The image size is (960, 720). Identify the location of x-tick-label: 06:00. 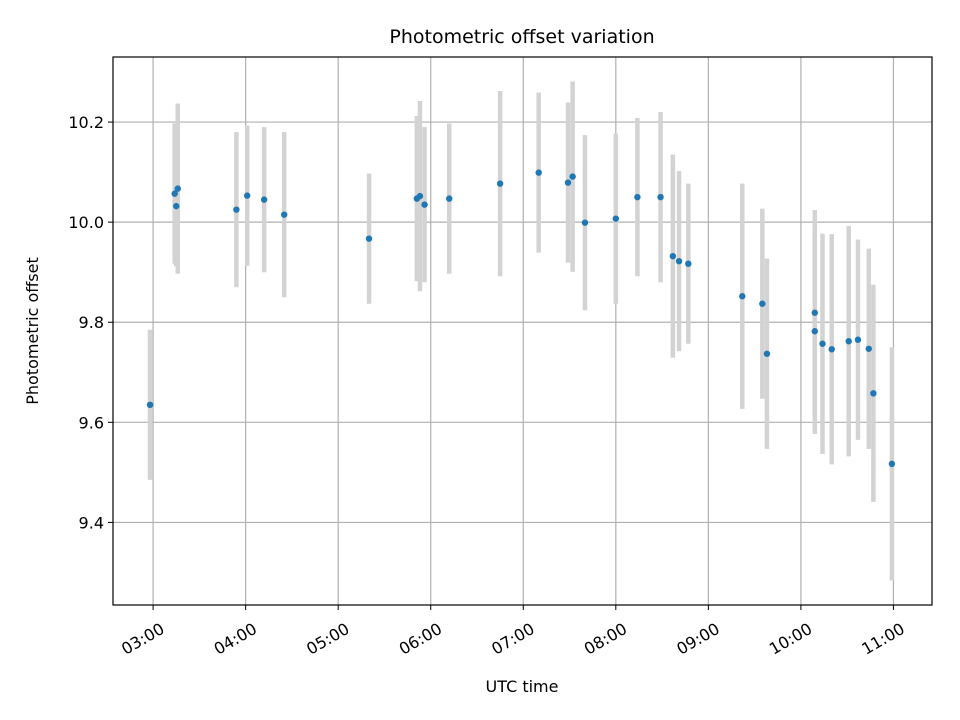
(420, 639).